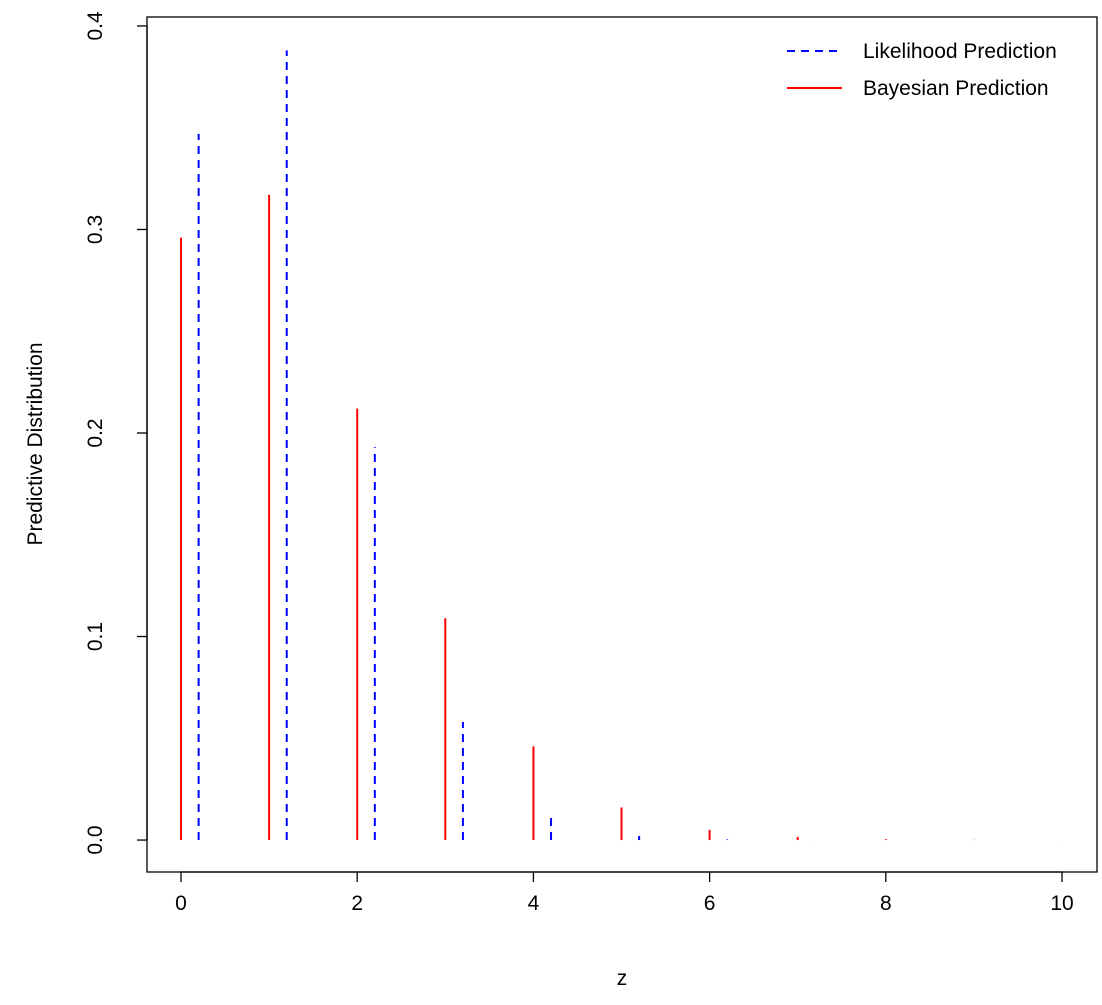  Describe the element at coordinates (960, 51) in the screenshot. I see `legend-label: Likelihood Prediction` at that location.